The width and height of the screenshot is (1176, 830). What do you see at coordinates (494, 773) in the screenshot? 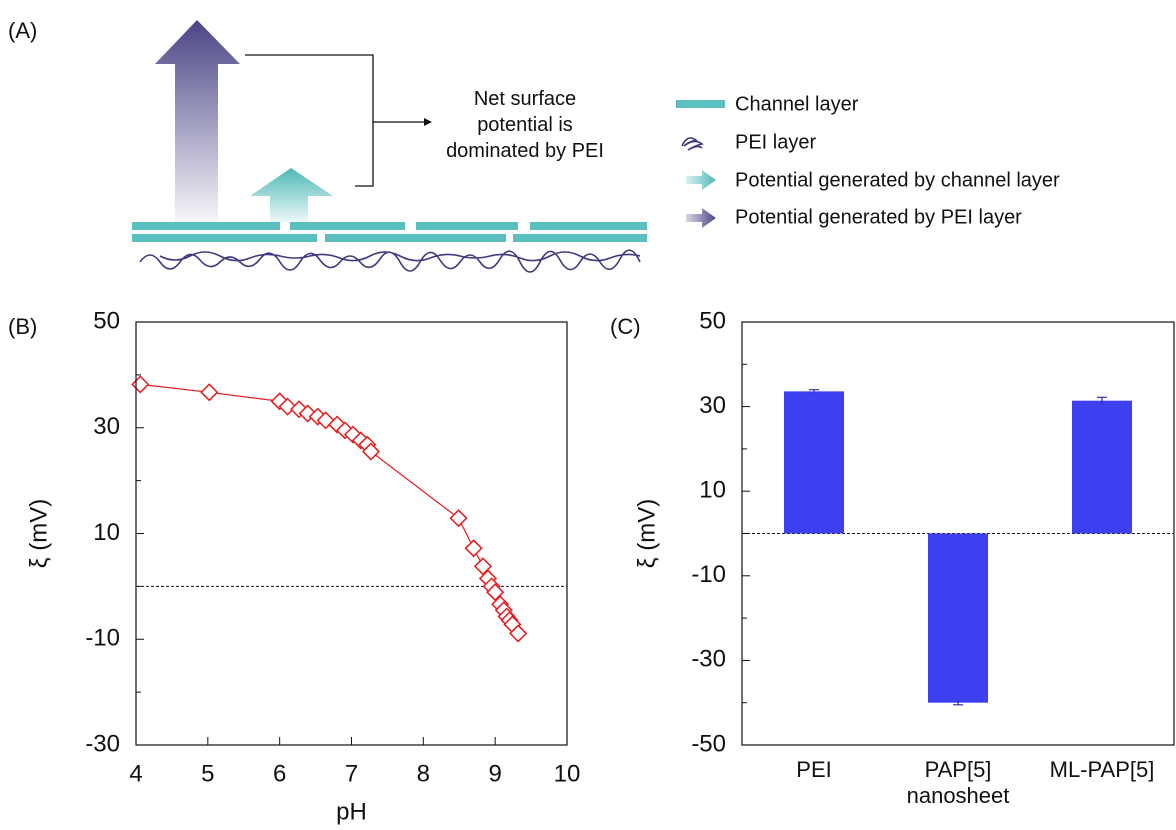
I see `x-tick-label: 9` at bounding box center [494, 773].